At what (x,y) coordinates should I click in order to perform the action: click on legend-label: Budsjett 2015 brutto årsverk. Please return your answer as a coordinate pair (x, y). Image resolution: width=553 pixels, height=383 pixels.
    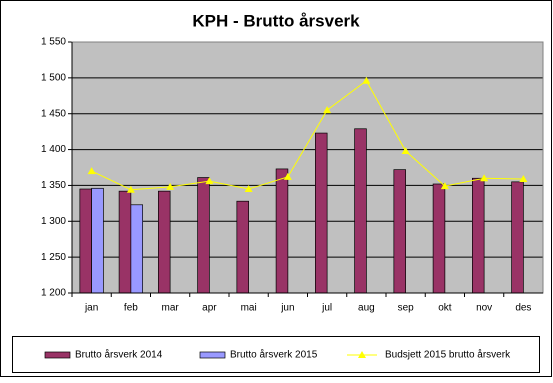
    Looking at the image, I should click on (448, 355).